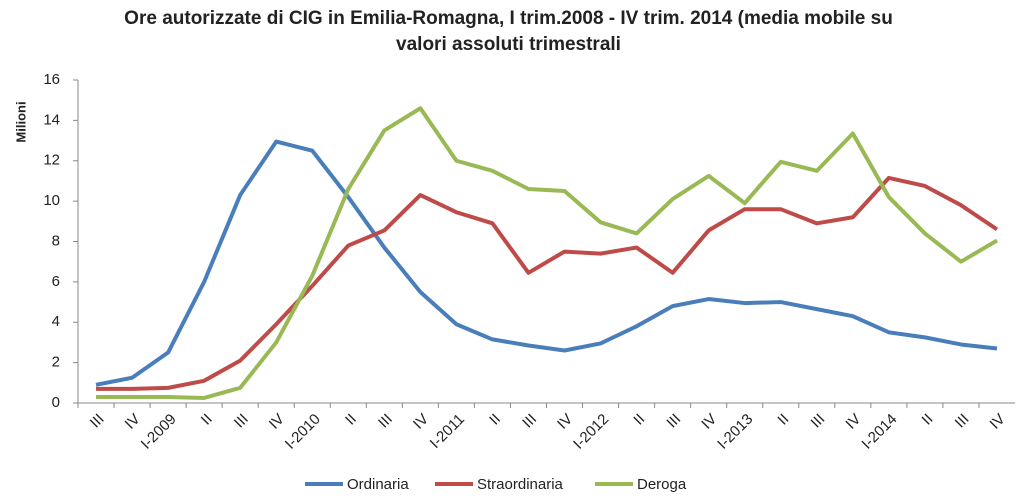 This screenshot has width=1017, height=500. I want to click on y-tick-label: 16, so click(51, 79).